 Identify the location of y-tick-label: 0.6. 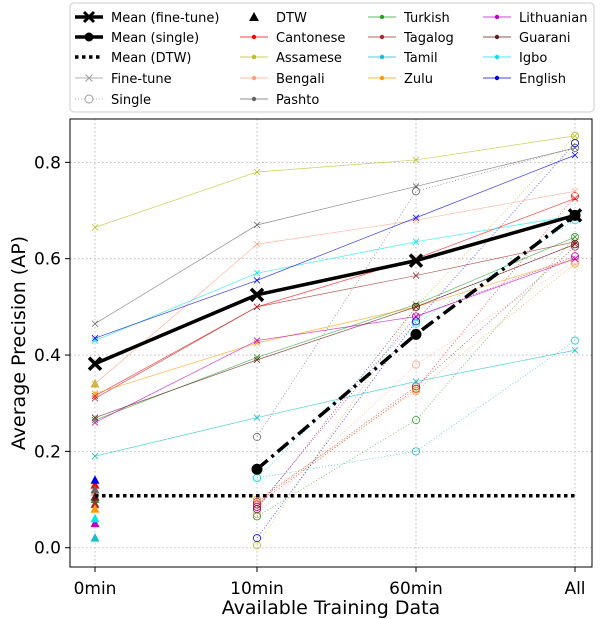
(47, 260).